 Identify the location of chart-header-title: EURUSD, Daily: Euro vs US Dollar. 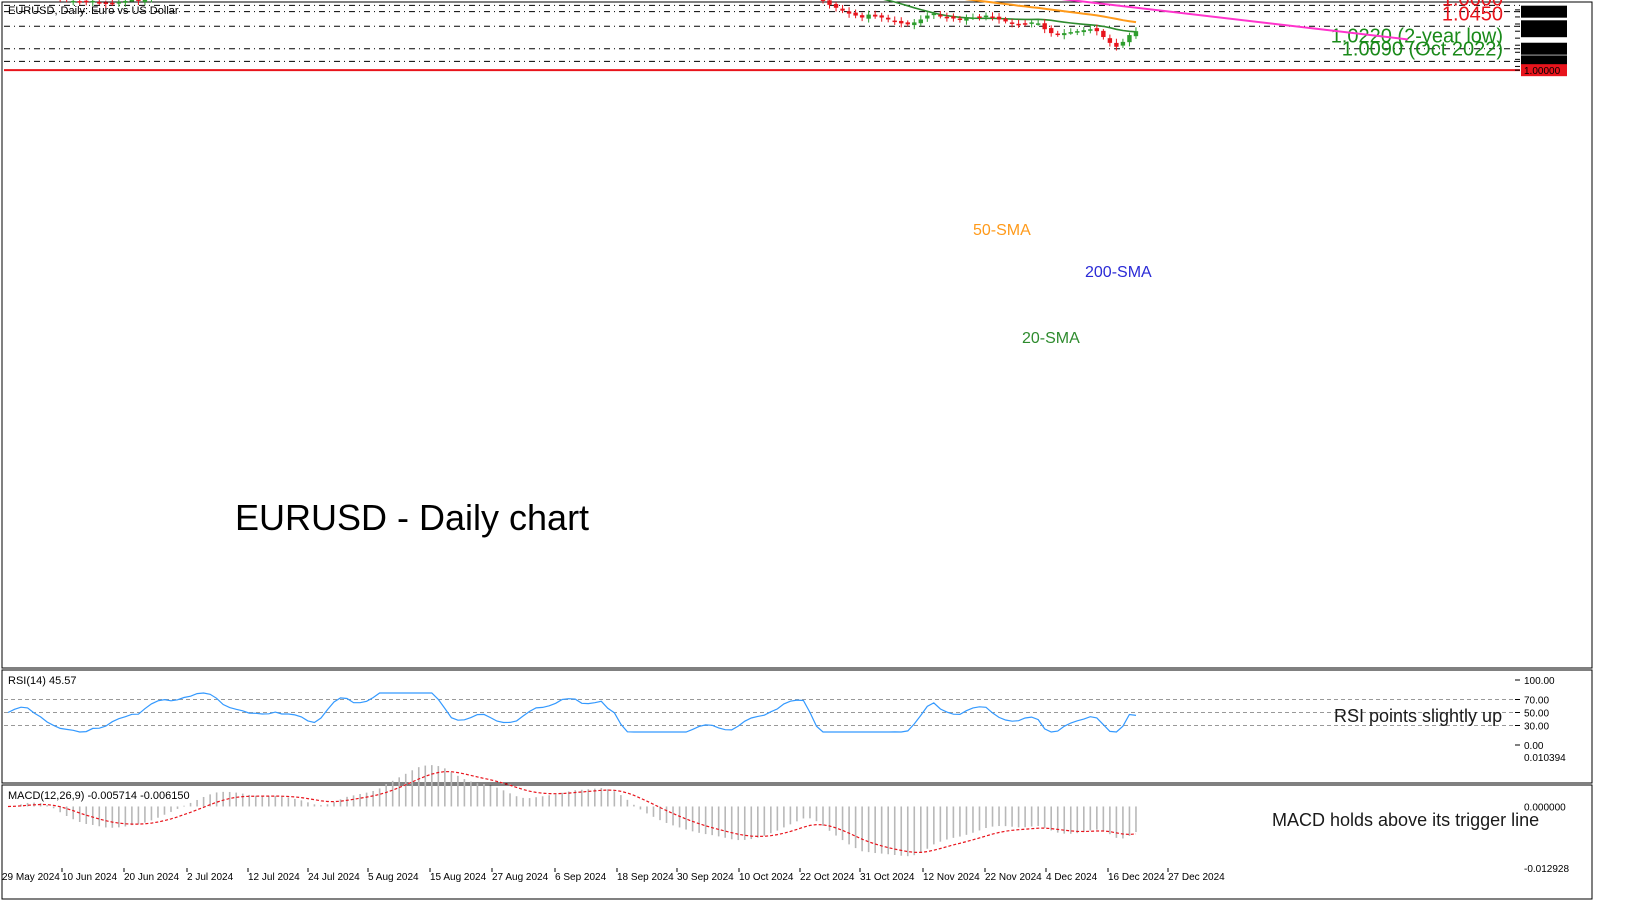
(93, 11).